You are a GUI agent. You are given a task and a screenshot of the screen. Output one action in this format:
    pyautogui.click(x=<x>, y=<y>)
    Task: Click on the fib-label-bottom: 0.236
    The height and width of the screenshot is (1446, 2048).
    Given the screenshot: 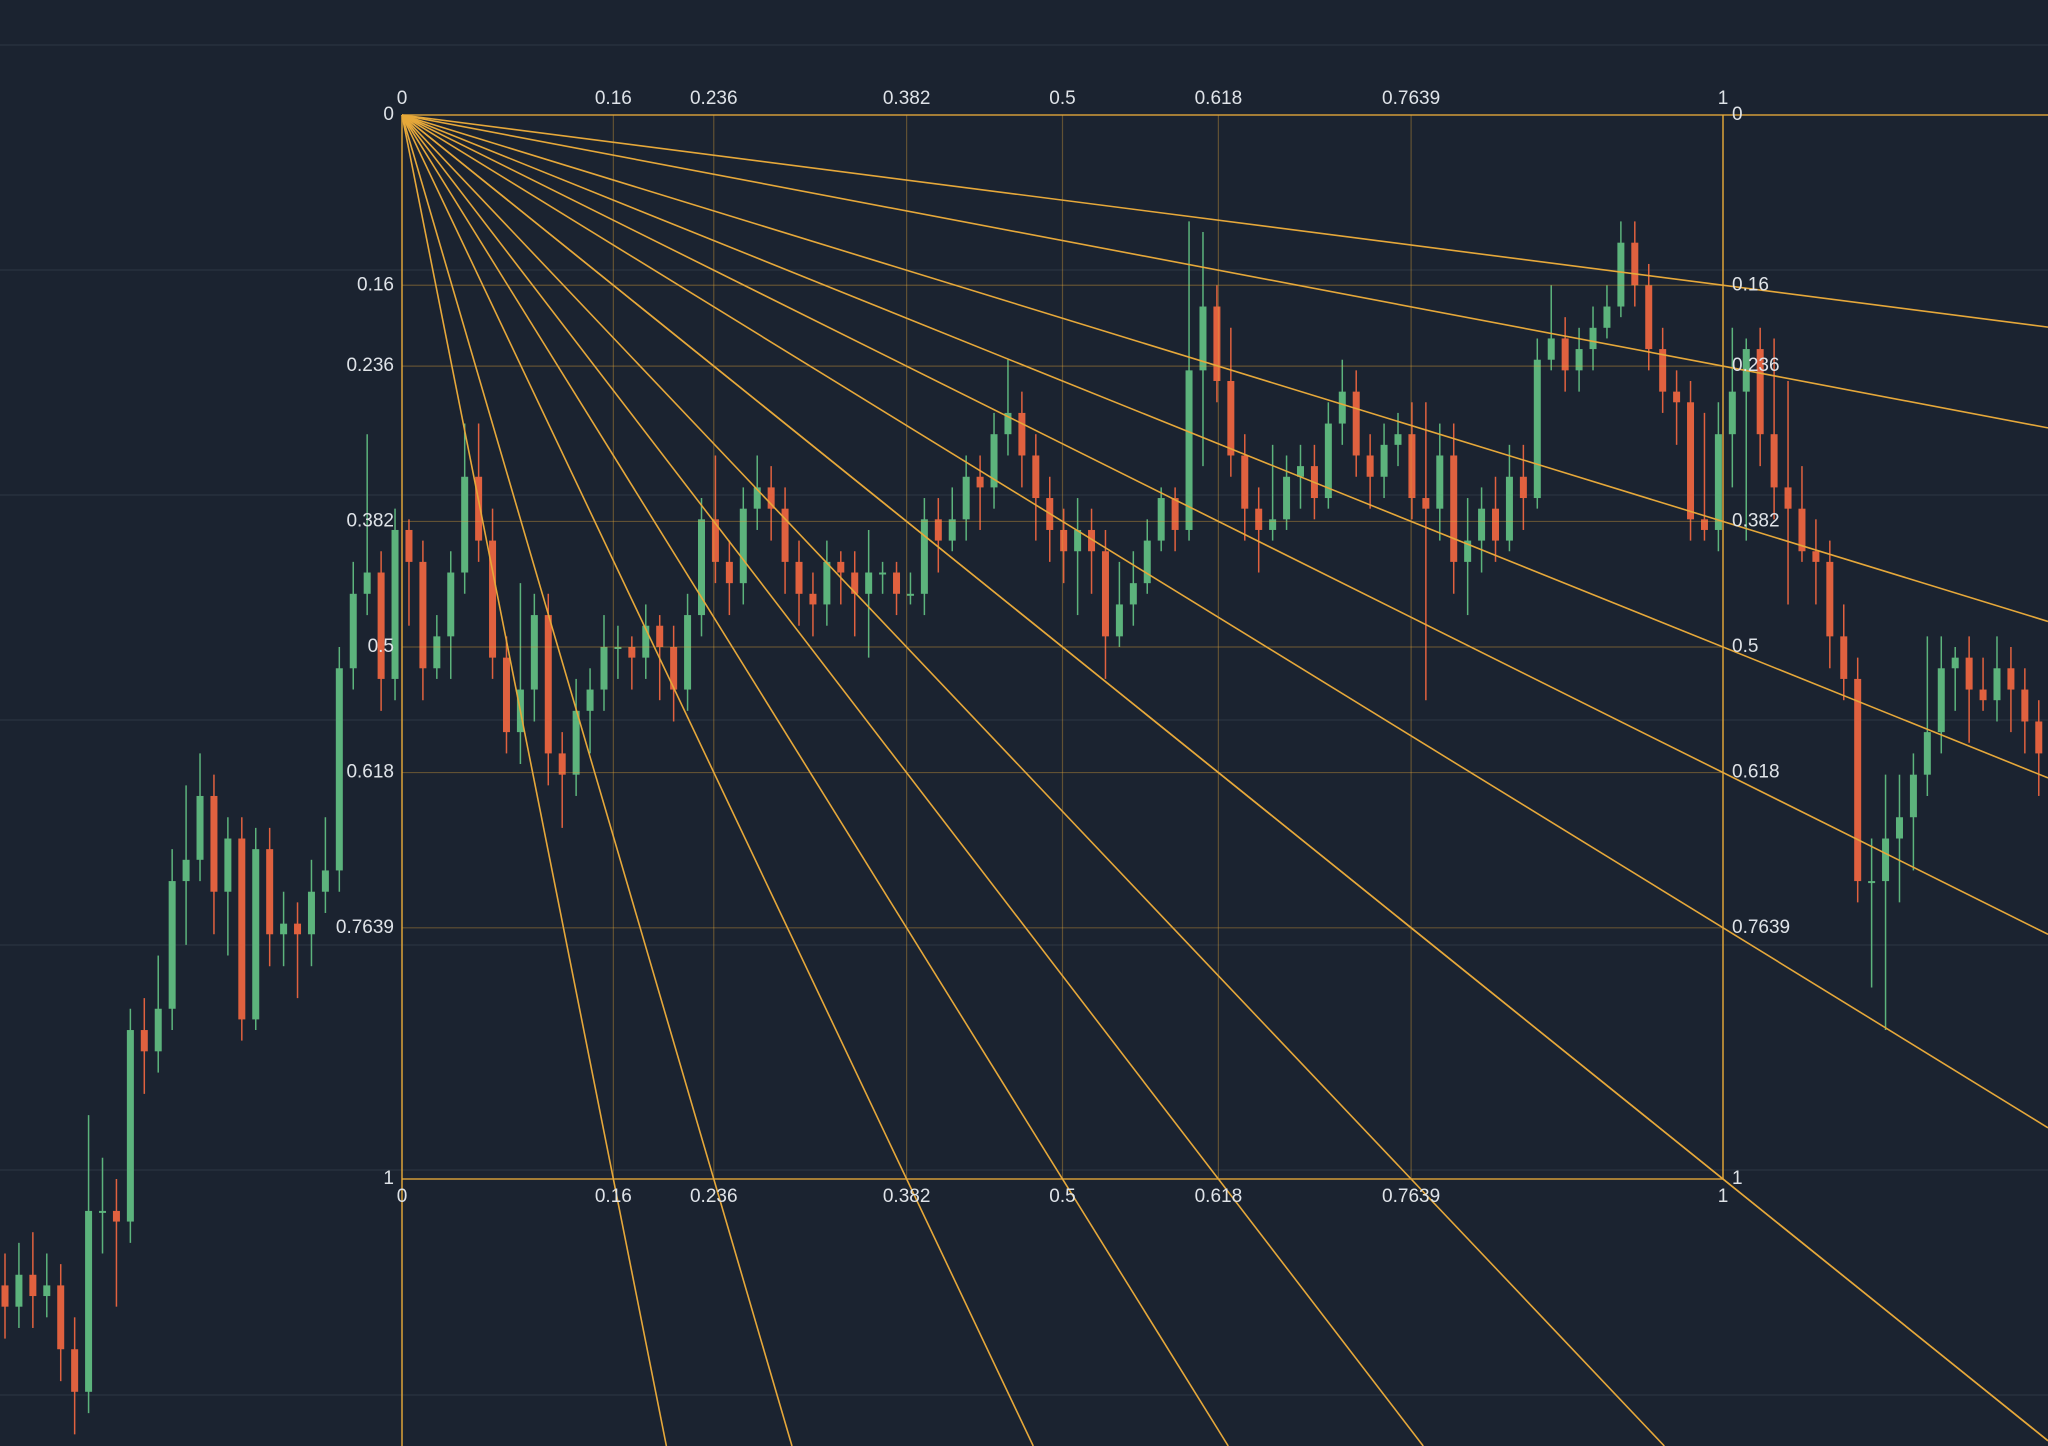 What is the action you would take?
    pyautogui.click(x=714, y=1196)
    